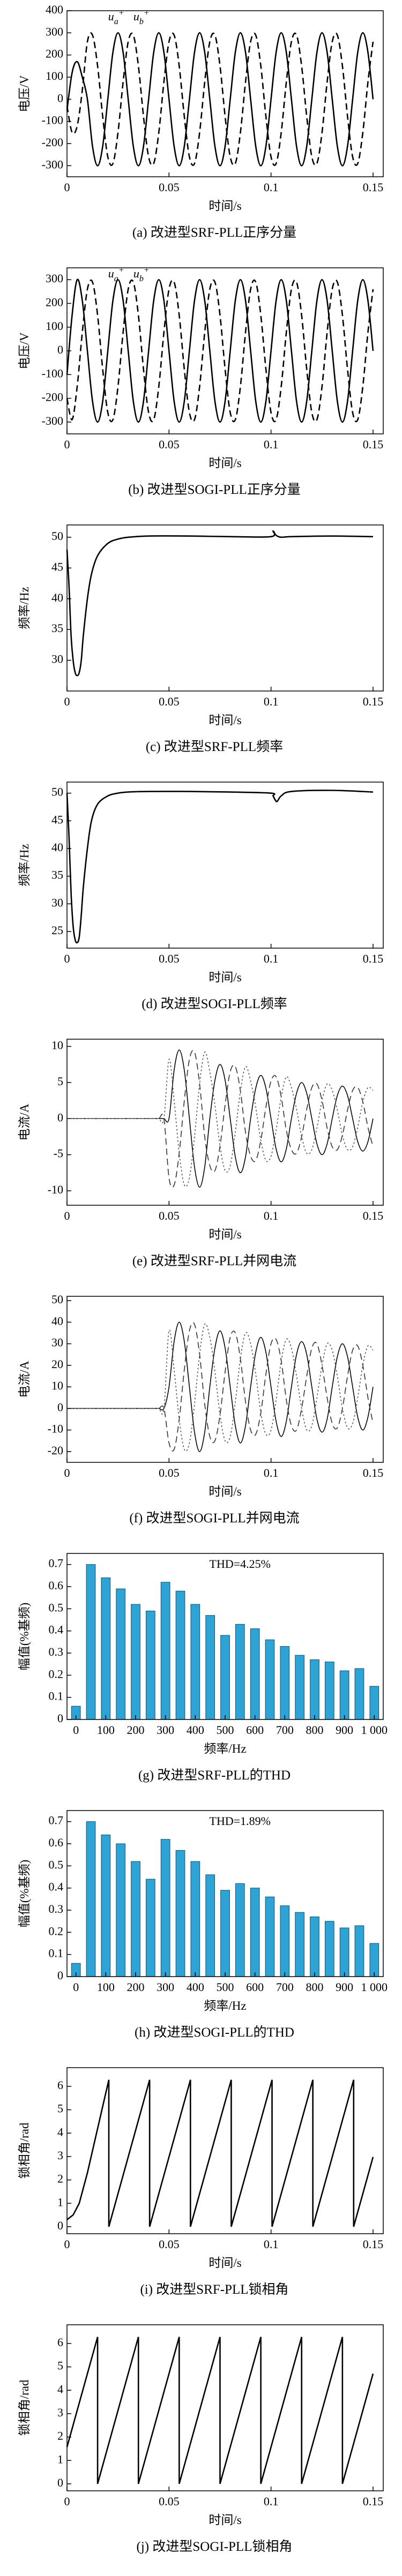  Describe the element at coordinates (57, 1820) in the screenshot. I see `y-tick-label: 0.7` at that location.